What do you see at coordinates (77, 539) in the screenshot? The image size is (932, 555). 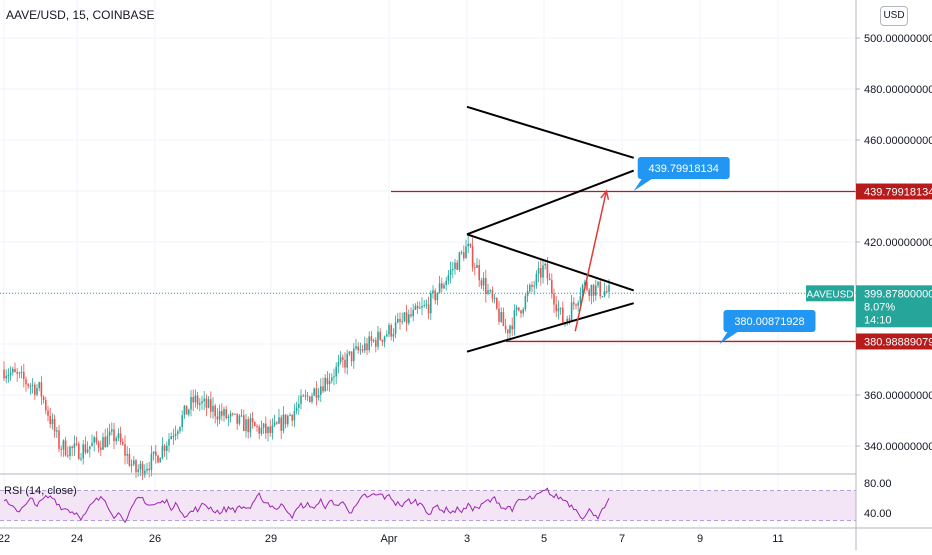 I see `time-tick-label-1: 24` at bounding box center [77, 539].